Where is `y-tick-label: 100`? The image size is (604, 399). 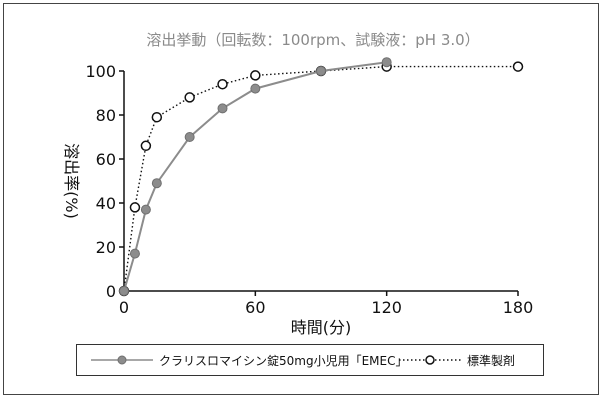
y-tick-label: 100 is located at coordinates (100, 71).